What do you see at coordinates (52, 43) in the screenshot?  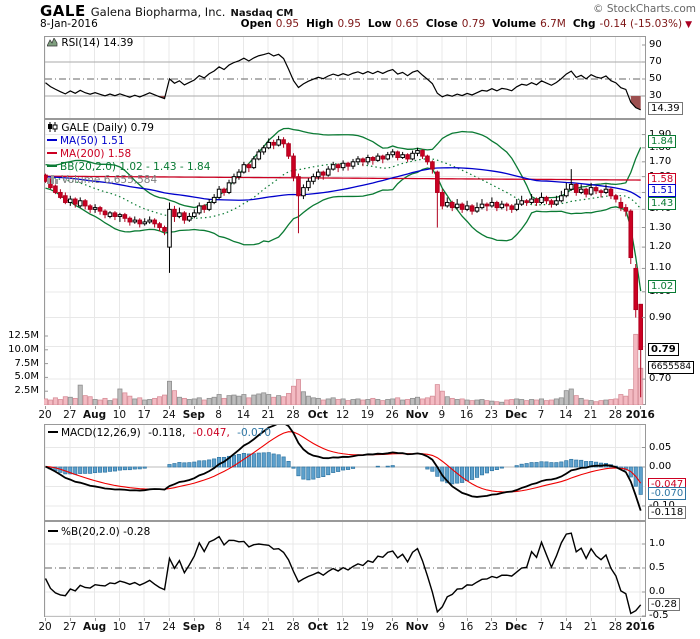 I see `rsi-area-icon` at bounding box center [52, 43].